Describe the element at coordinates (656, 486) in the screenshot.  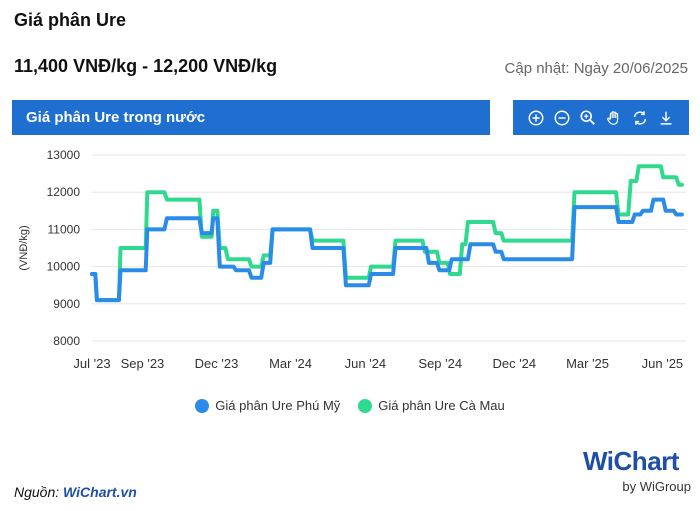
I see `brand-tagline: by WiGroup` at that location.